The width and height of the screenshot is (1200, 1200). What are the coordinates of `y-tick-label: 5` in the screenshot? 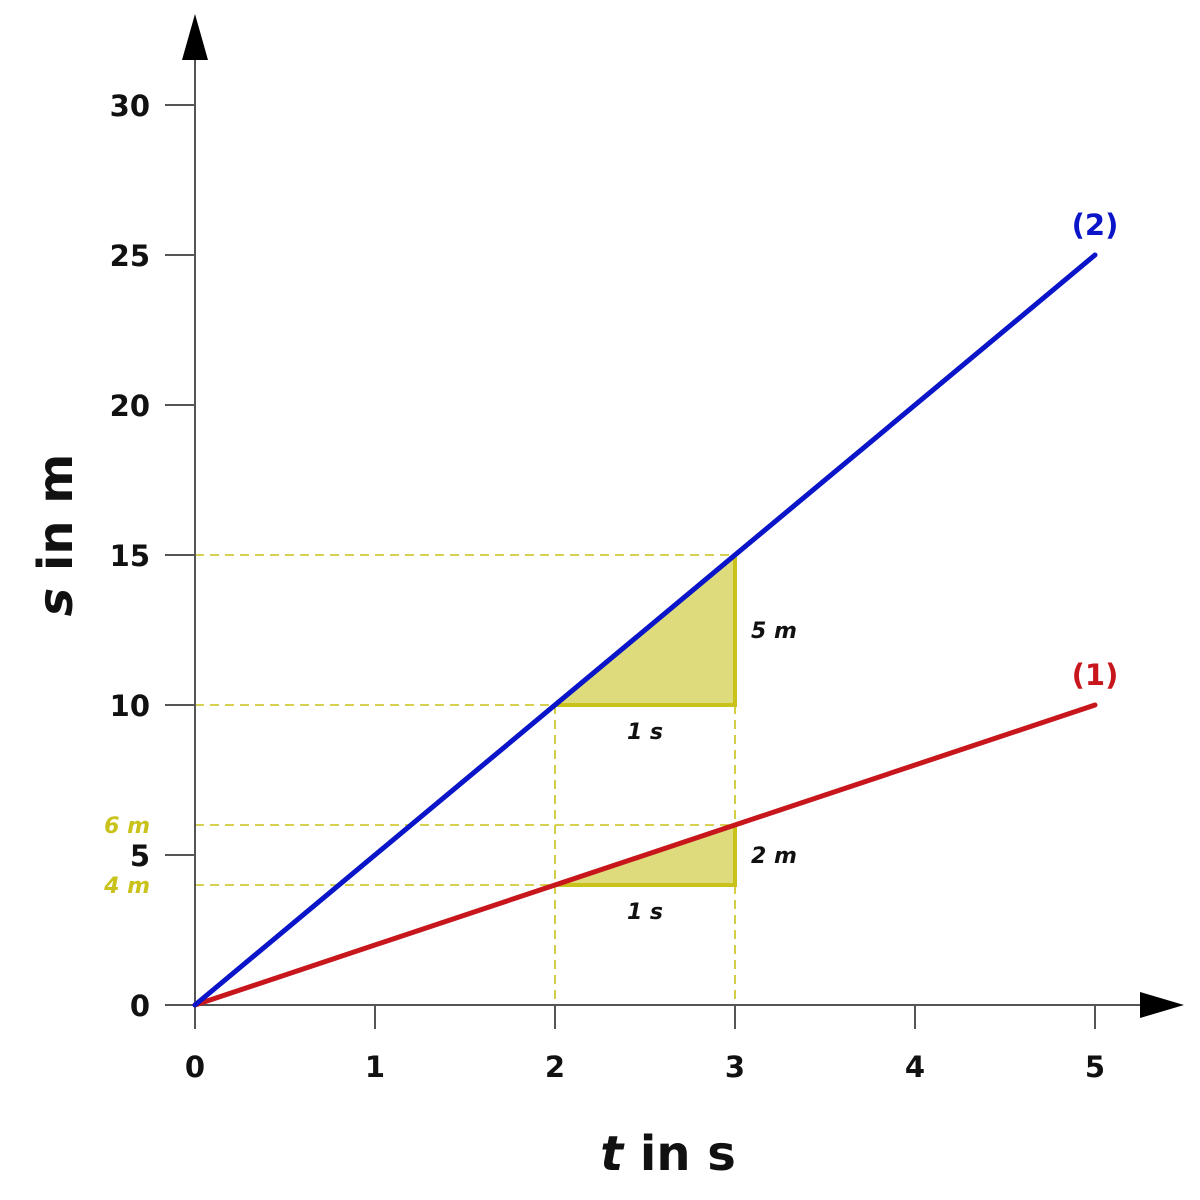 It's located at (140, 856).